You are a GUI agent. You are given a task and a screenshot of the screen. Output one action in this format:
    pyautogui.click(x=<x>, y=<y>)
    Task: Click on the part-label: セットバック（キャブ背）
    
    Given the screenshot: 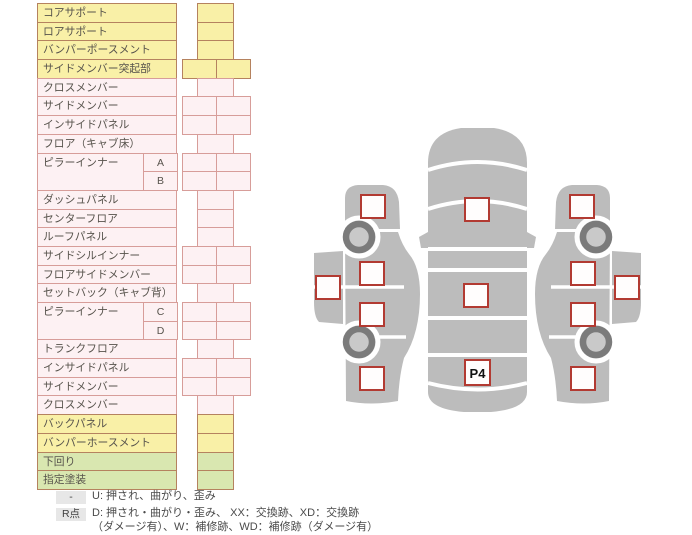 What is the action you would take?
    pyautogui.click(x=107, y=293)
    